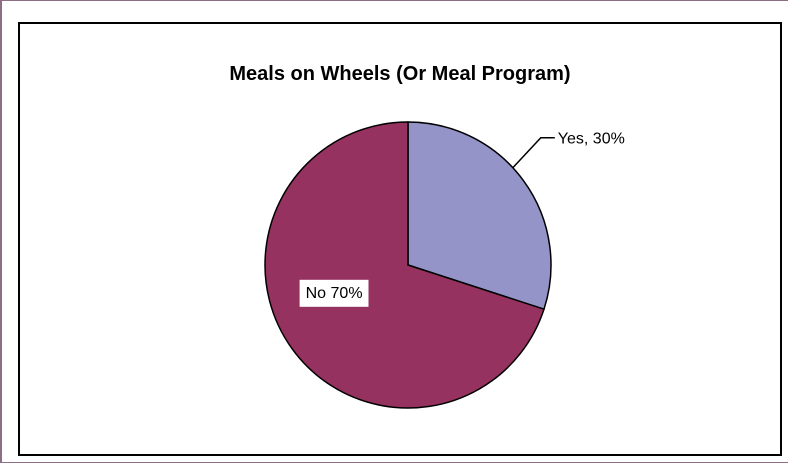 This screenshot has width=788, height=463. I want to click on data-label-no: No 70%, so click(334, 293).